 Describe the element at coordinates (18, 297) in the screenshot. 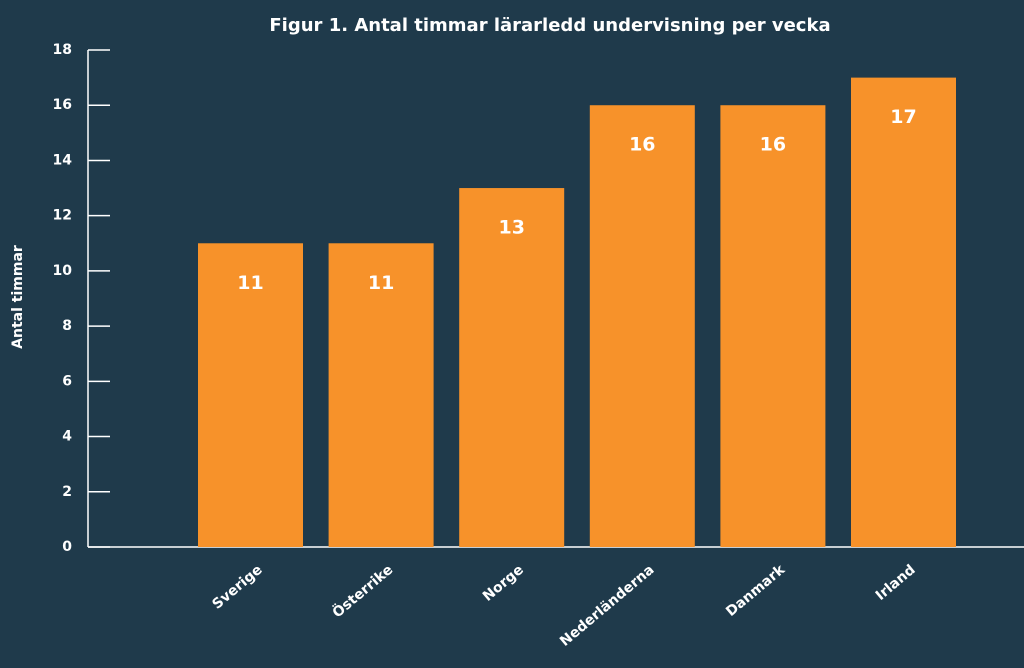

I see `y-axis-label: Antal timmar` at that location.